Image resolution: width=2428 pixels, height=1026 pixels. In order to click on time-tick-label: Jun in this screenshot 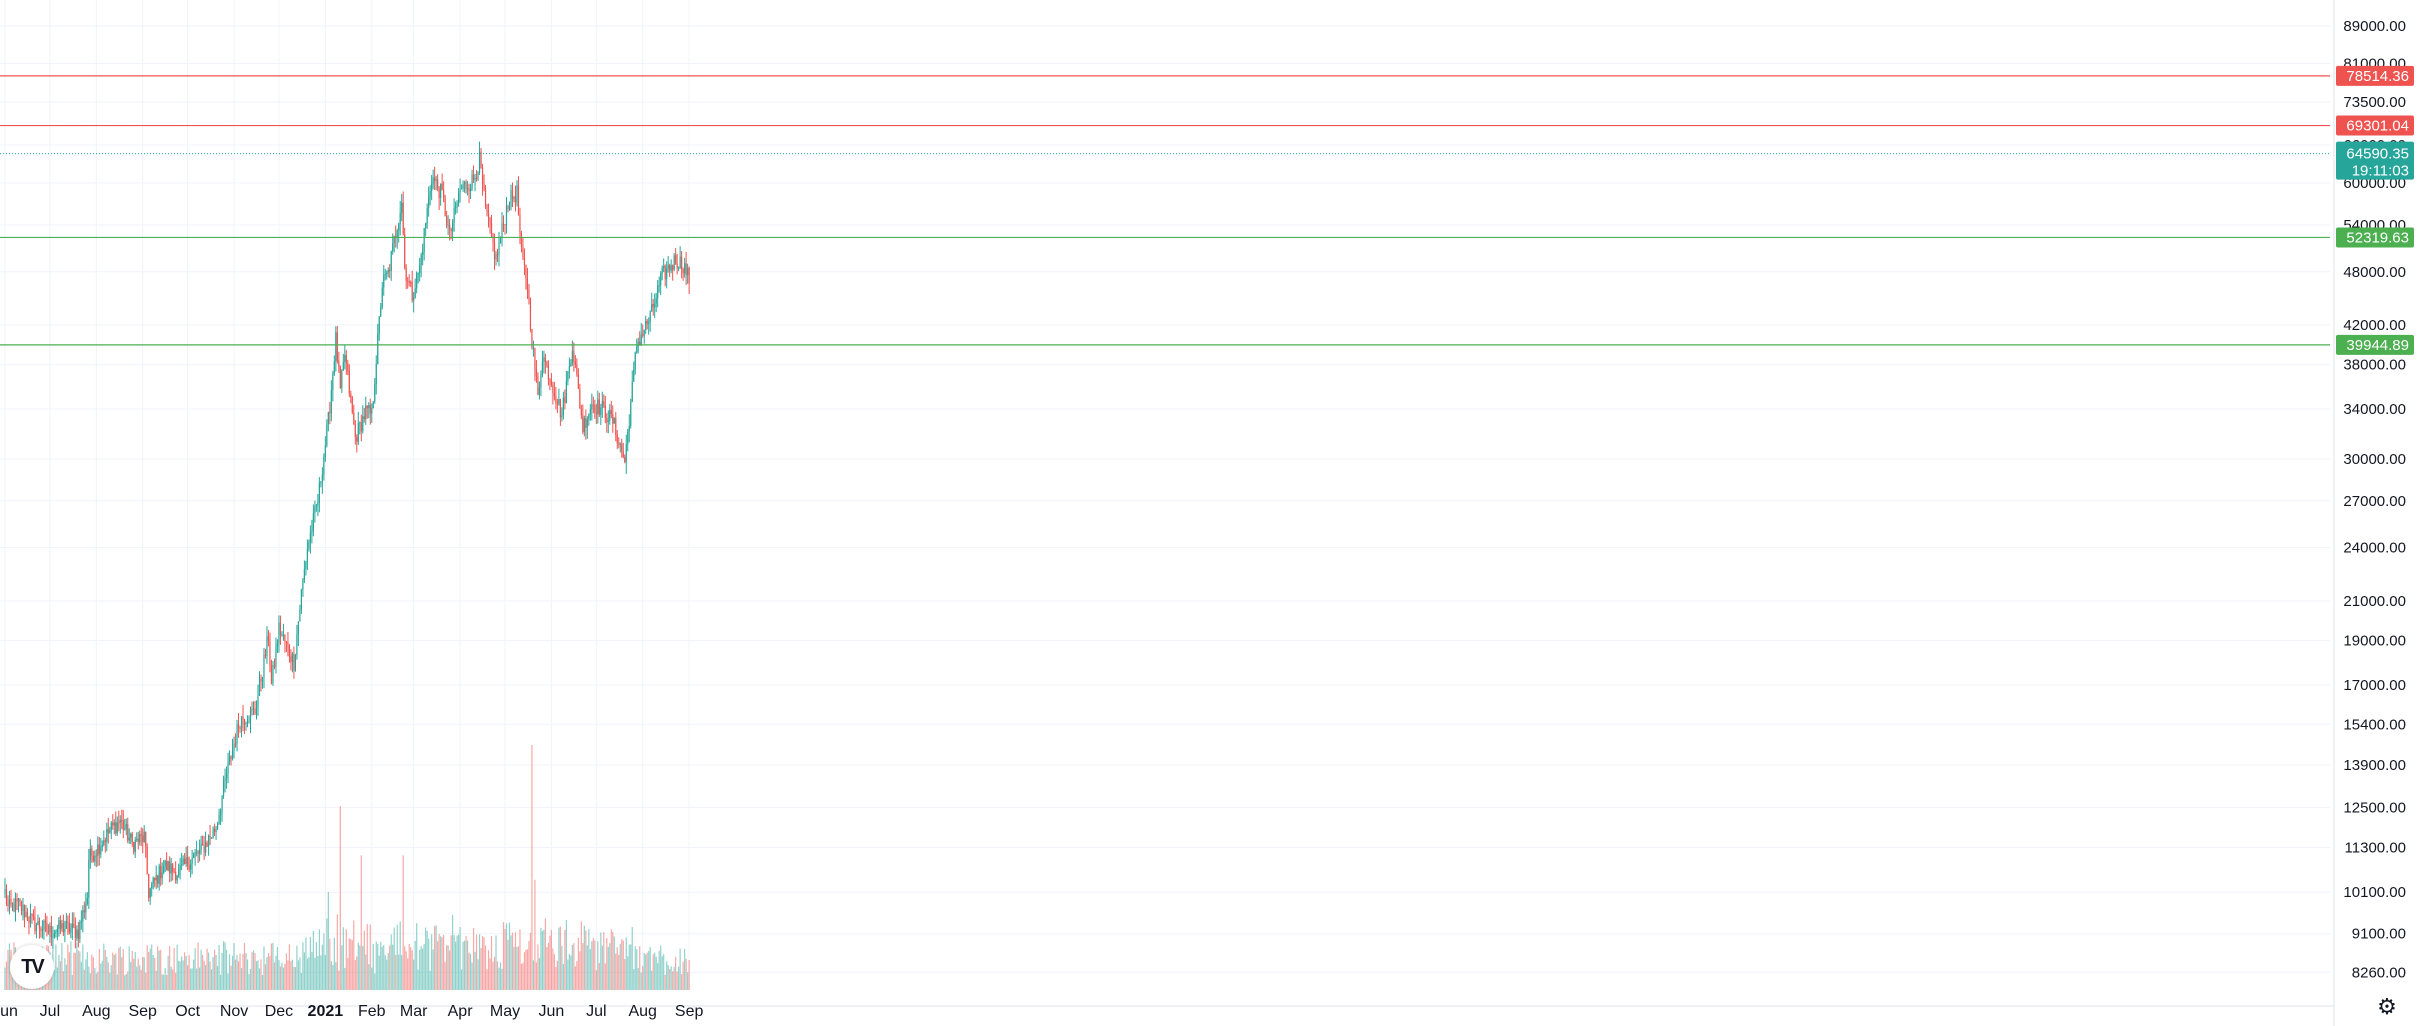, I will do `click(552, 1011)`.